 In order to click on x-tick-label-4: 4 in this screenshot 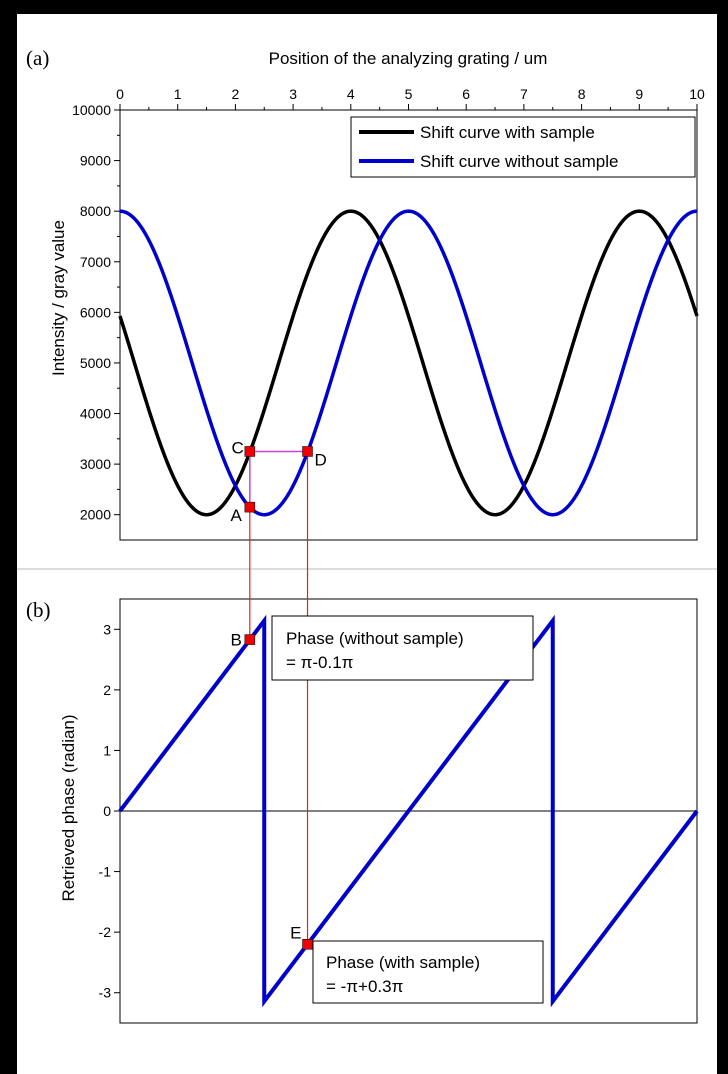, I will do `click(351, 94)`.